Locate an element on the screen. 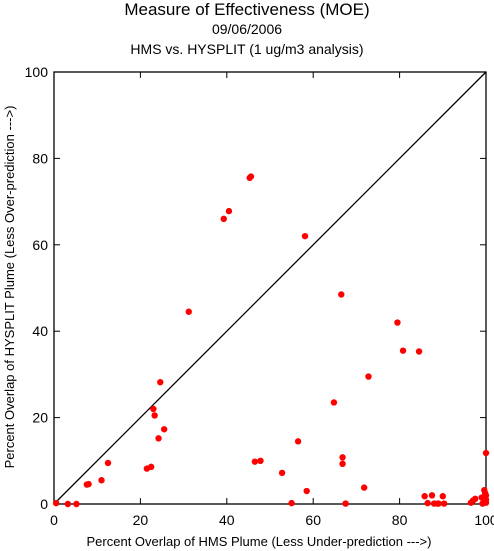  x-tick-label: 100 is located at coordinates (484, 520).